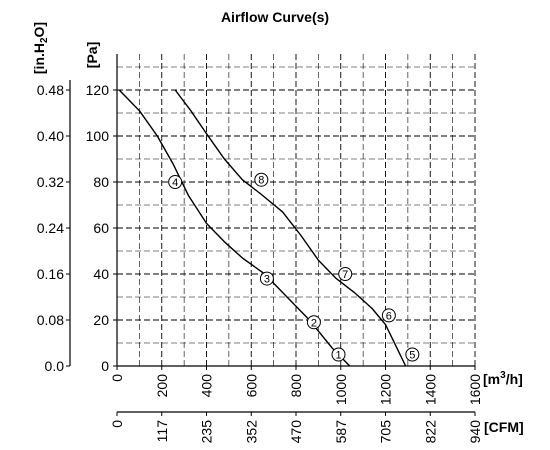  What do you see at coordinates (251, 386) in the screenshot?
I see `m3h-tick-label: 600` at bounding box center [251, 386].